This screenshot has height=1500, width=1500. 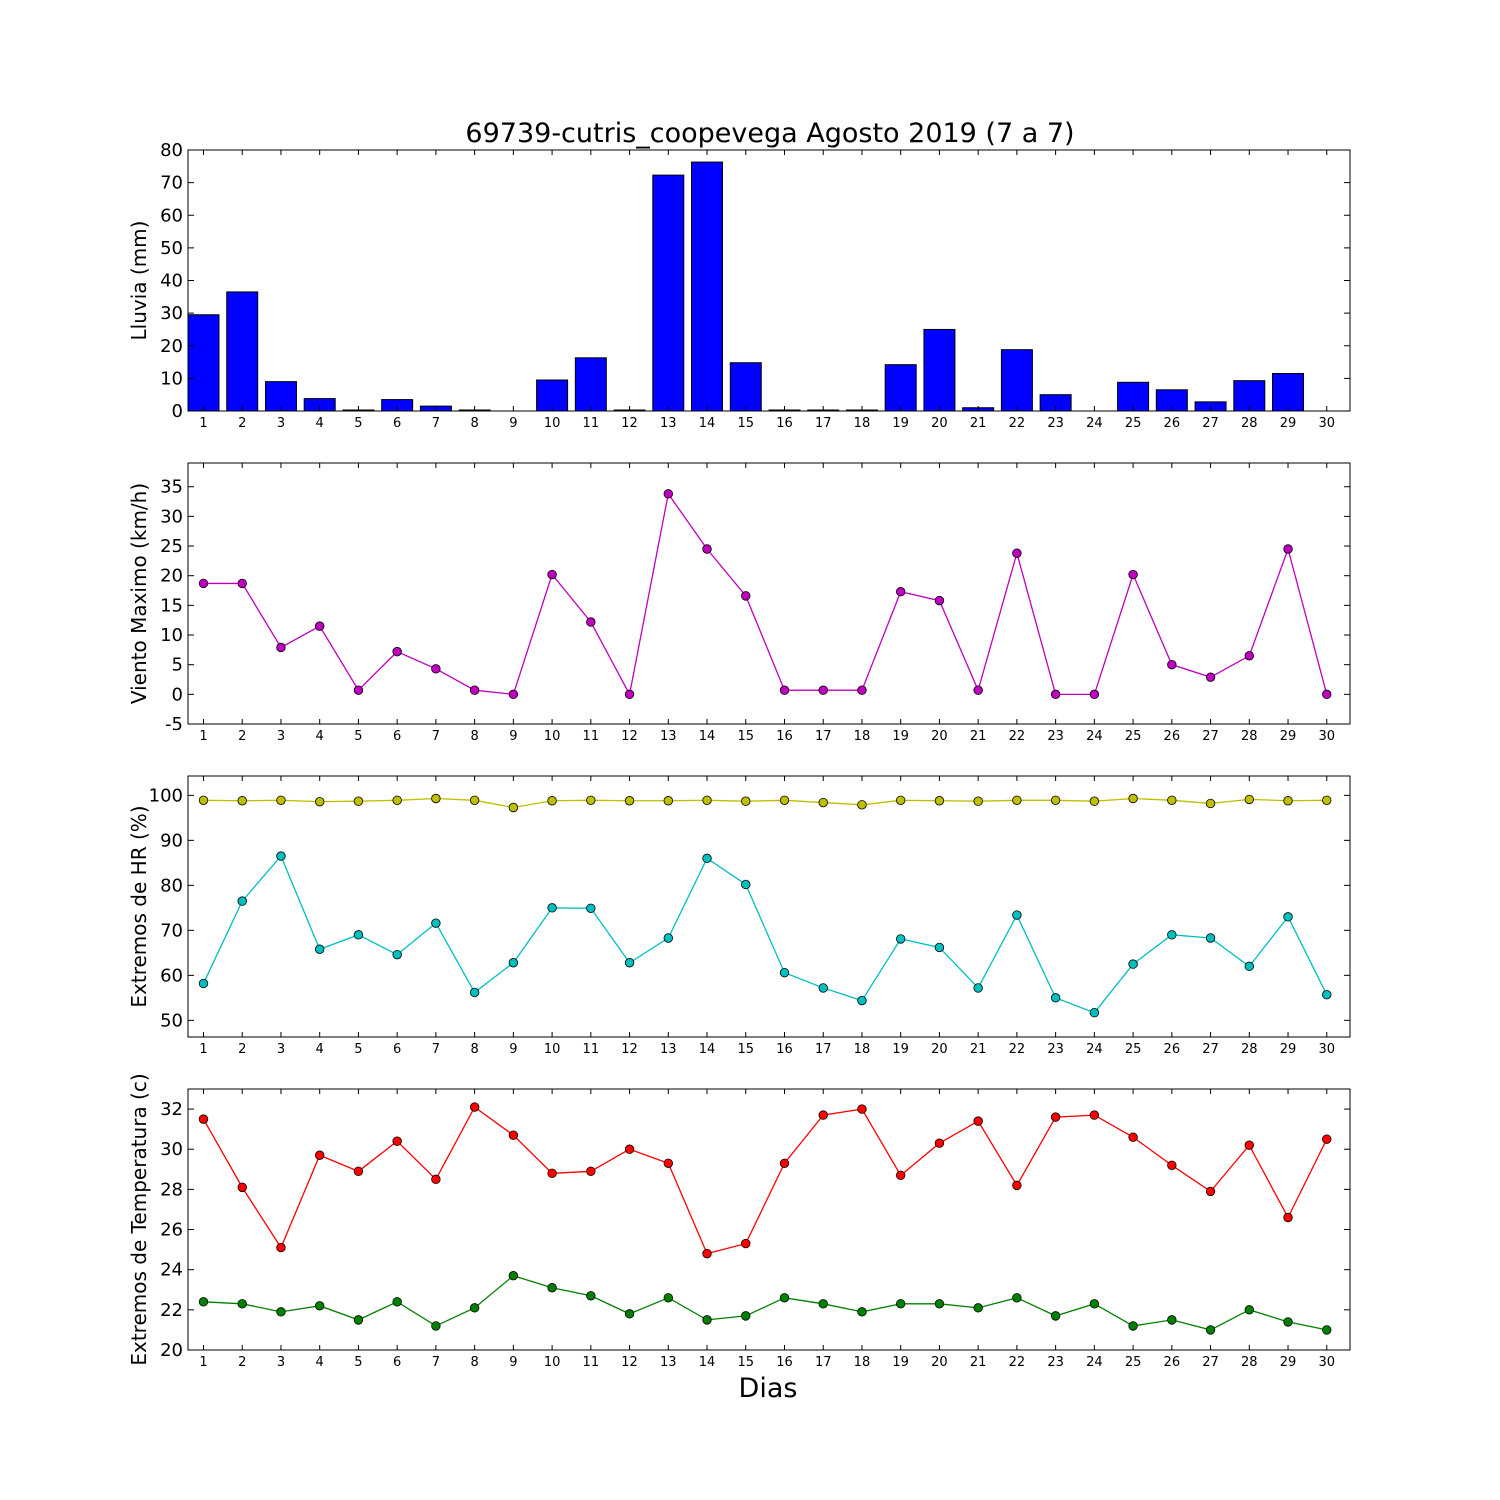 I want to click on x-tick-label: 5, so click(x=358, y=1362).